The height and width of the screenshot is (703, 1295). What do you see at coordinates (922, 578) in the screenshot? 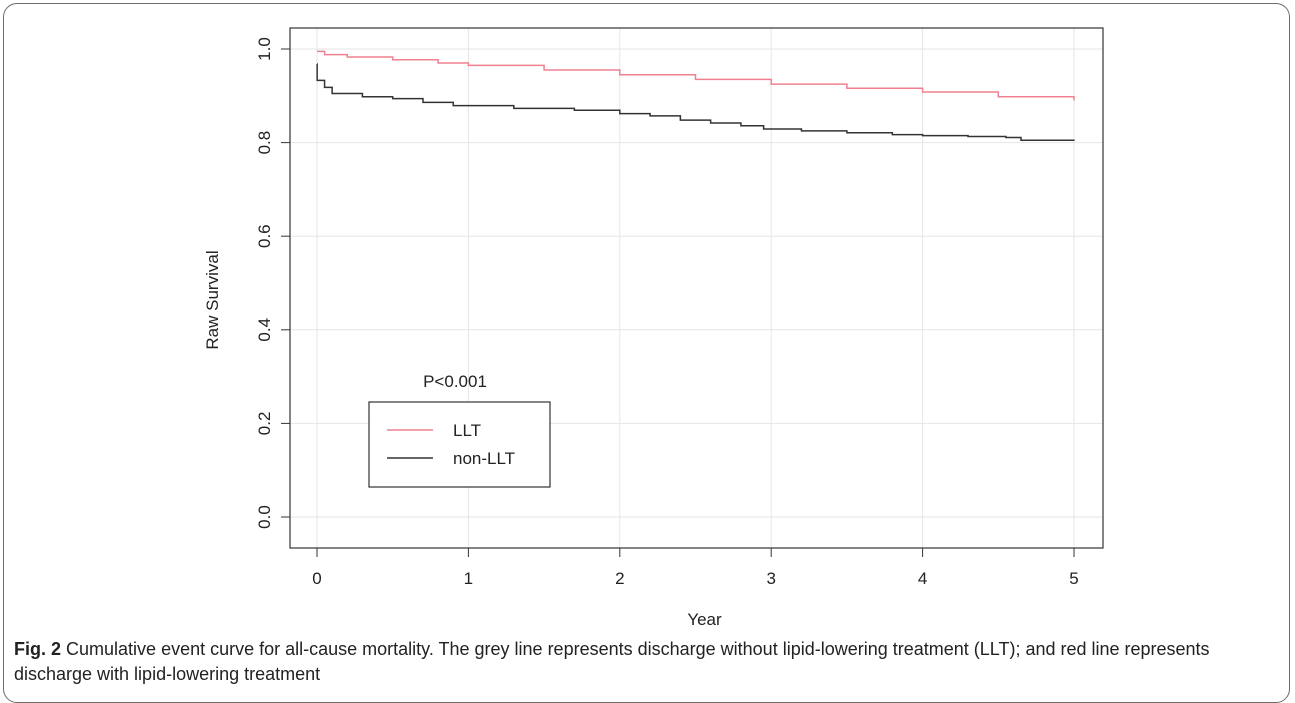
I see `x-tick-label: 4` at bounding box center [922, 578].